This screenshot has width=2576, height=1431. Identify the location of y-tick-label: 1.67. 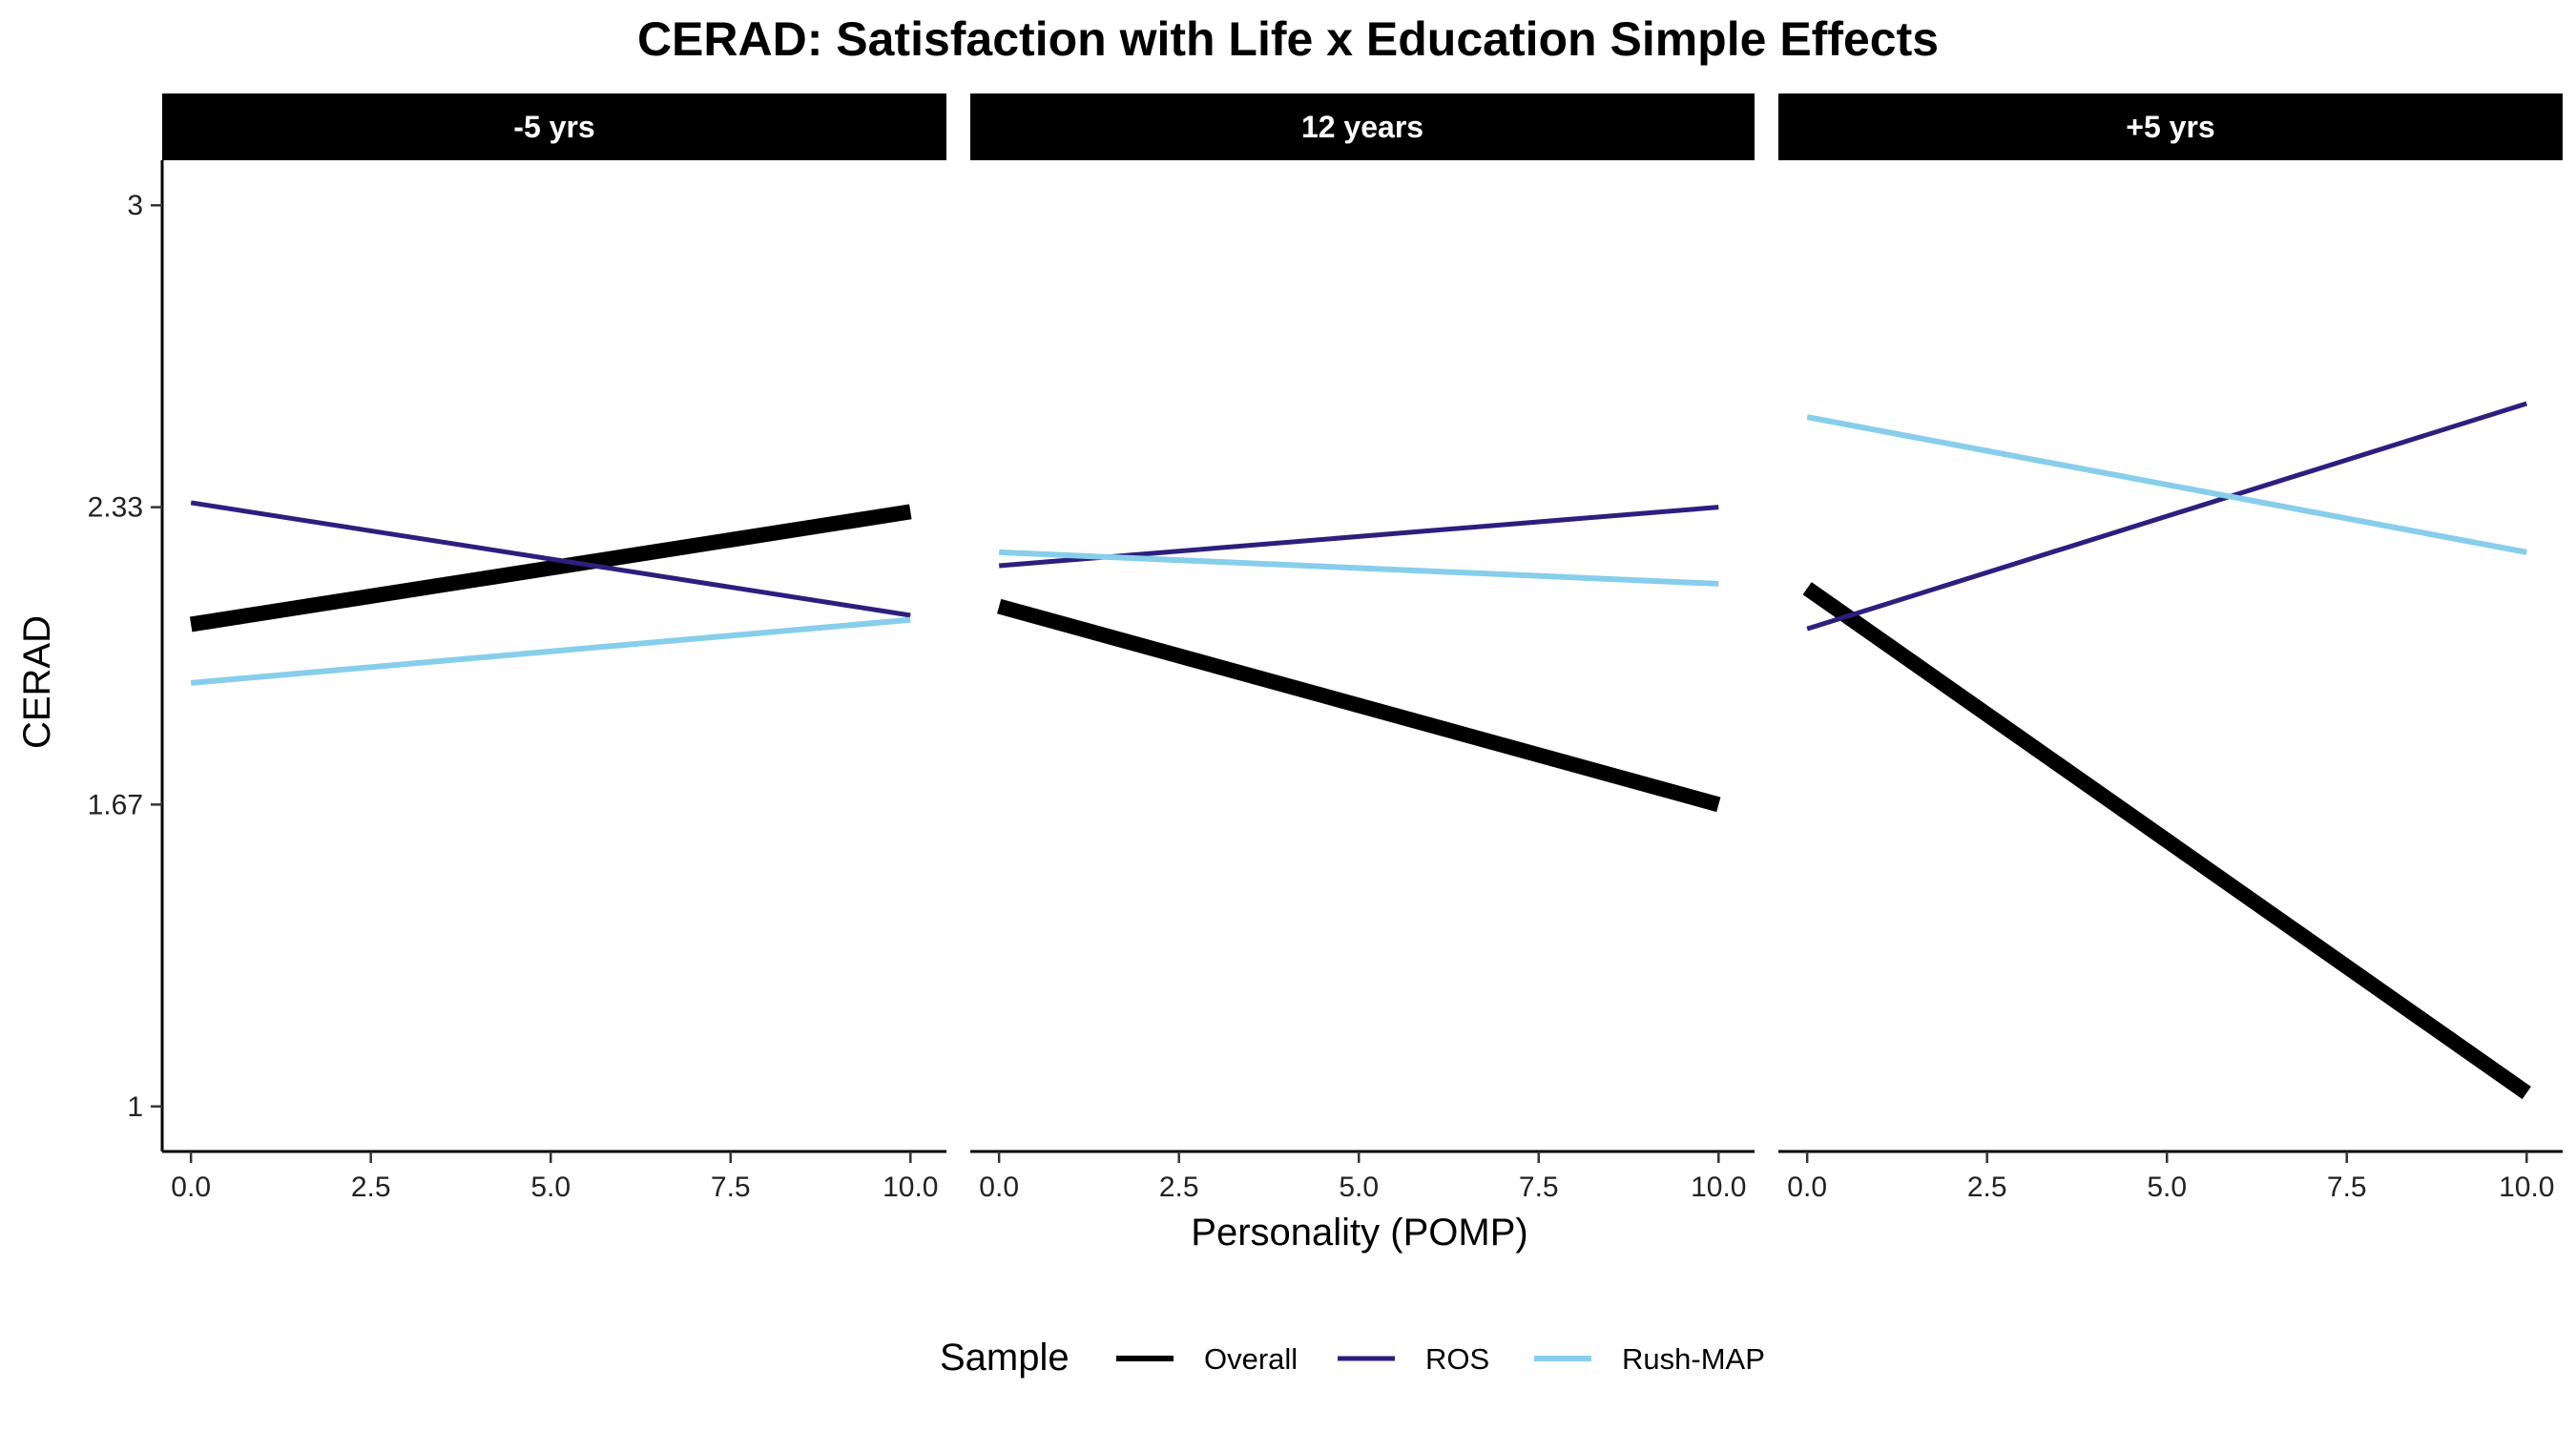
(115, 804).